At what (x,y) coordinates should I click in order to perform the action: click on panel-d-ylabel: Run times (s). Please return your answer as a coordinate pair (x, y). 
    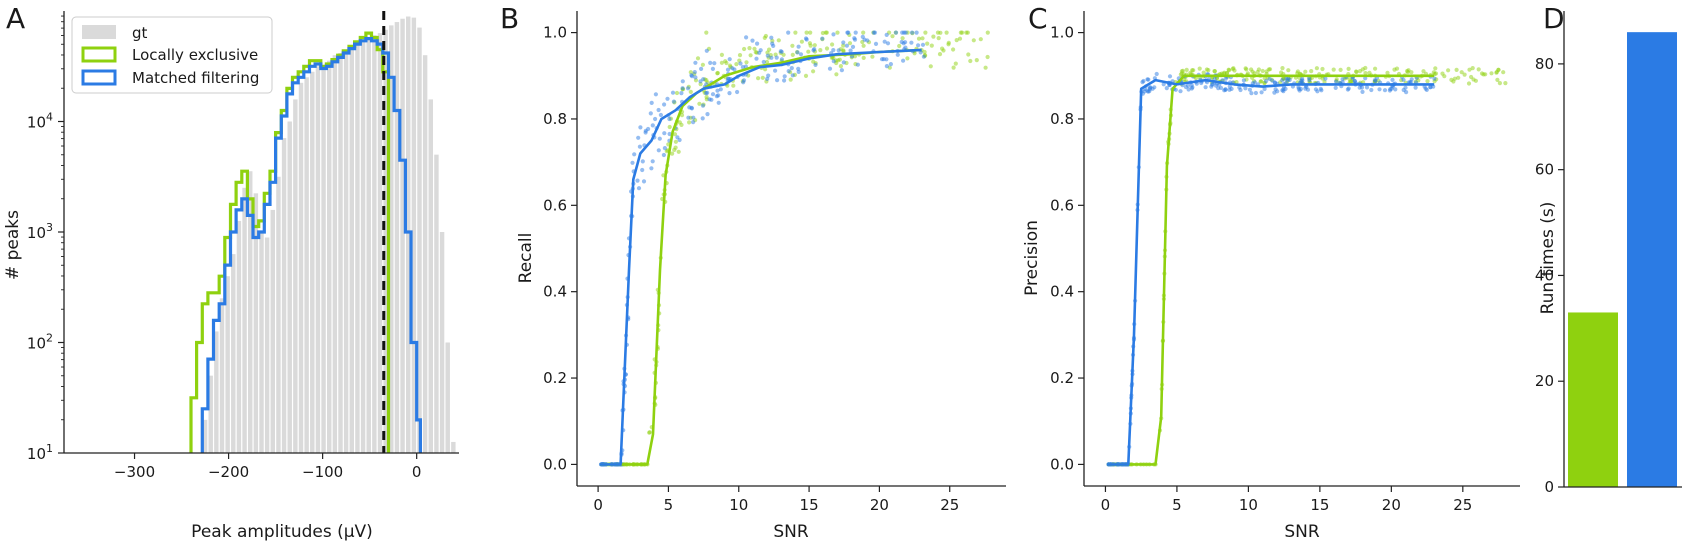
    Looking at the image, I should click on (1548, 258).